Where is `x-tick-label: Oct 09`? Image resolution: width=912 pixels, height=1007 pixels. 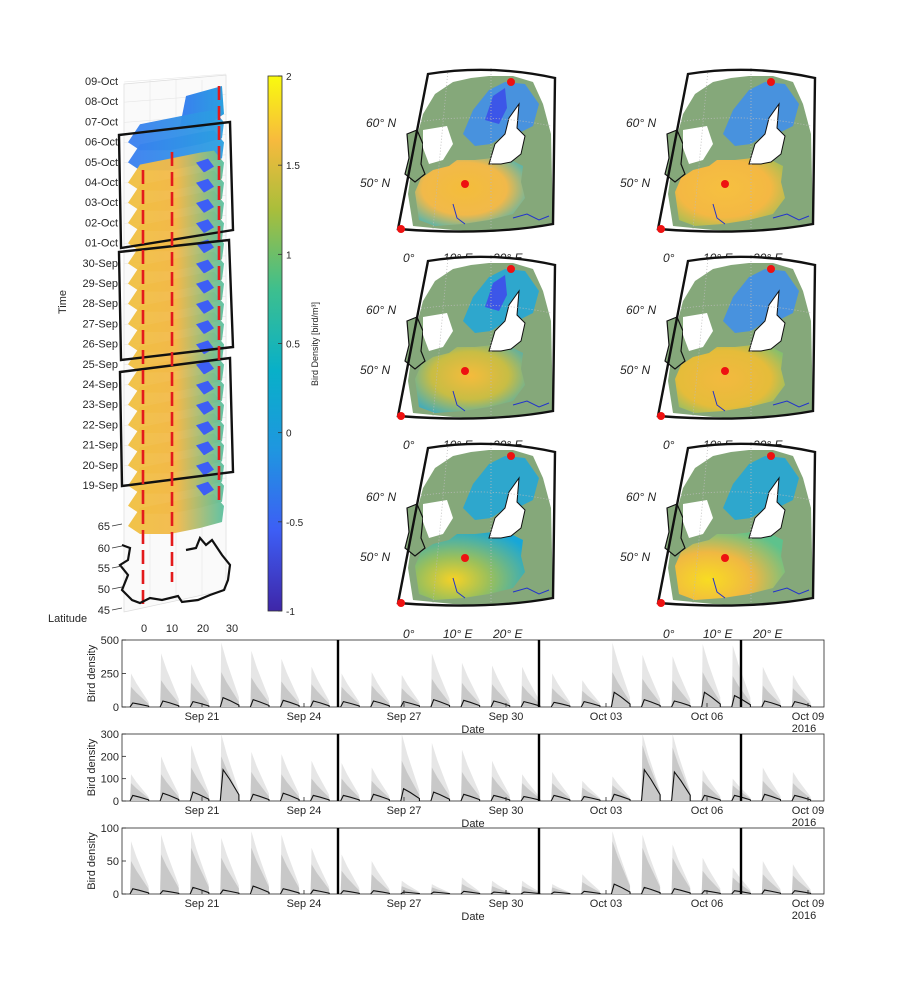
x-tick-label: Oct 09 is located at coordinates (808, 811).